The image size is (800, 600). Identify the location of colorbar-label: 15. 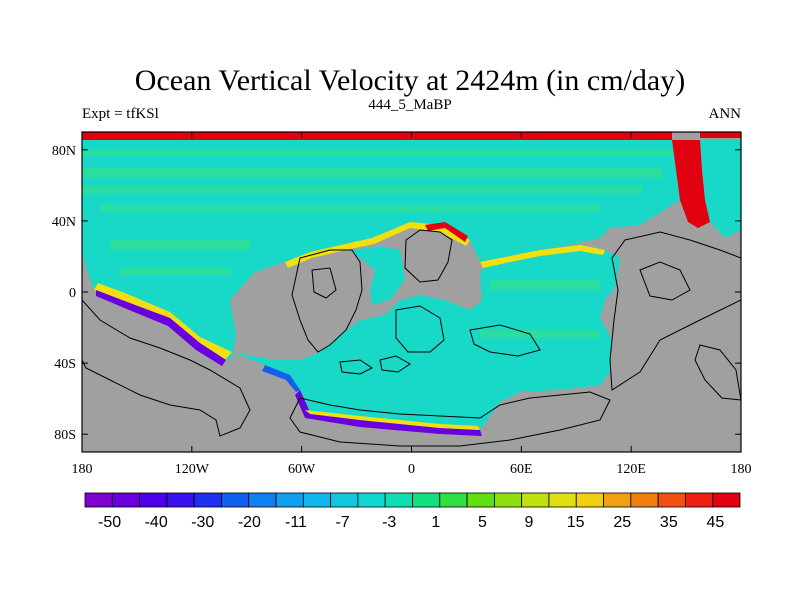
(576, 522).